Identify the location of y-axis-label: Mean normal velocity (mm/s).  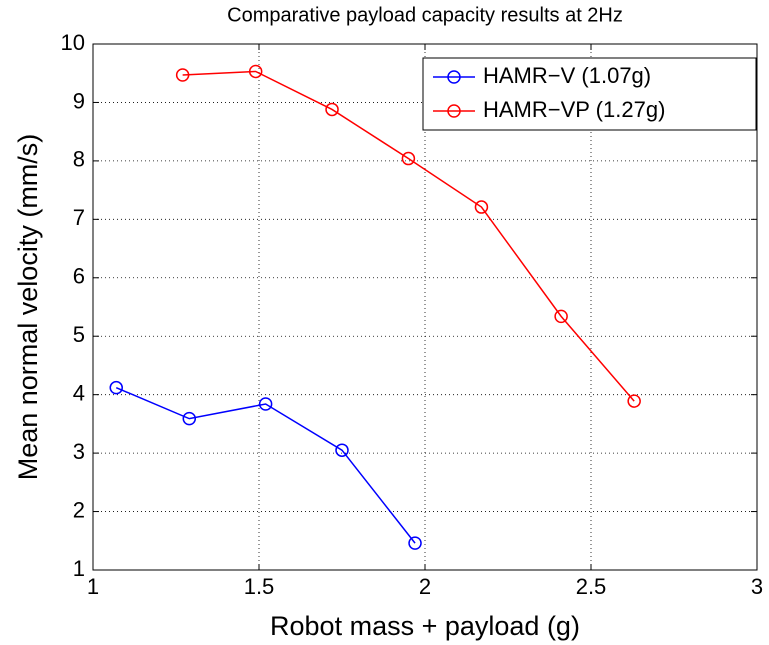
(28, 307).